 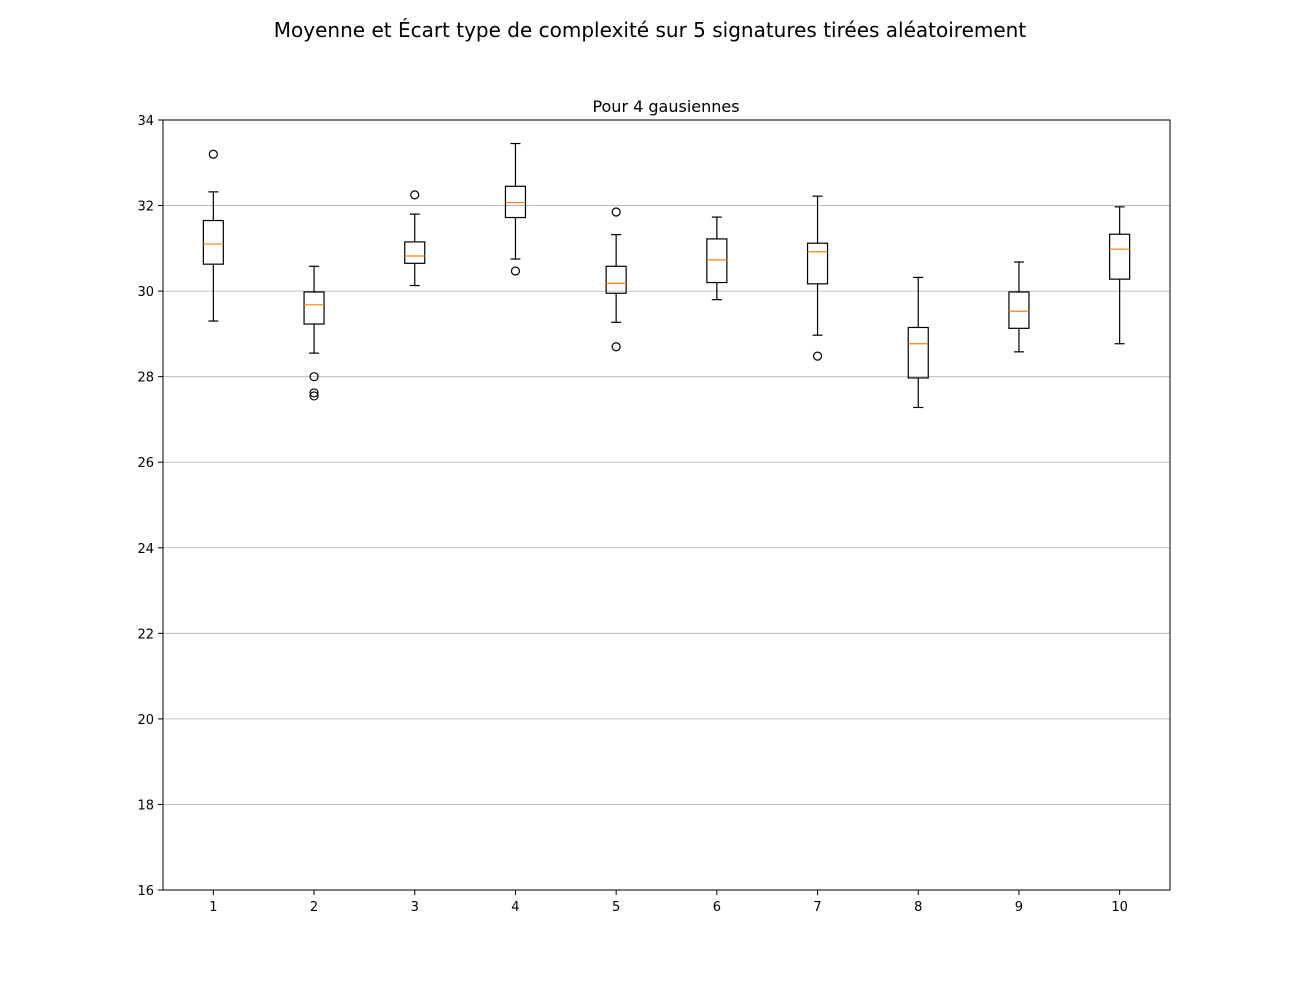 What do you see at coordinates (145, 207) in the screenshot?
I see `y-tick-label: 32` at bounding box center [145, 207].